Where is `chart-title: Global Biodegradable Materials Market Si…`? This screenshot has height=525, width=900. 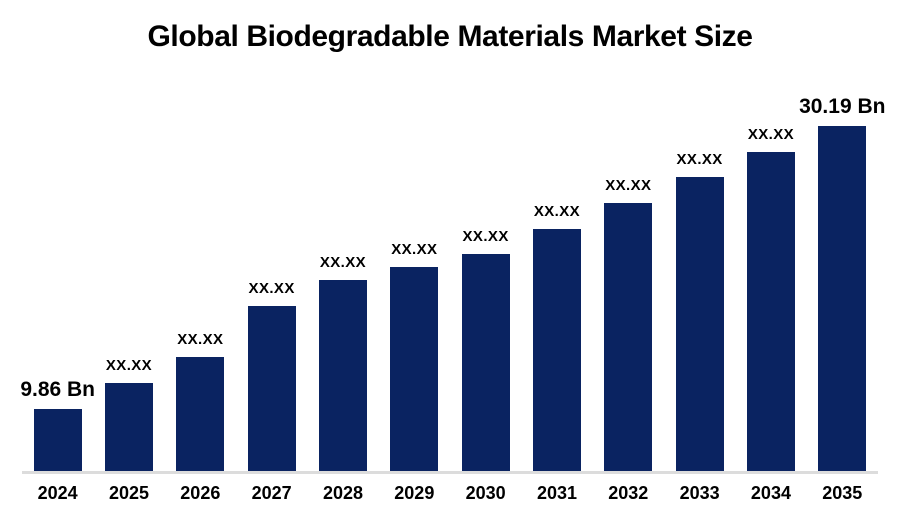 chart-title: Global Biodegradable Materials Market Si… is located at coordinates (450, 36).